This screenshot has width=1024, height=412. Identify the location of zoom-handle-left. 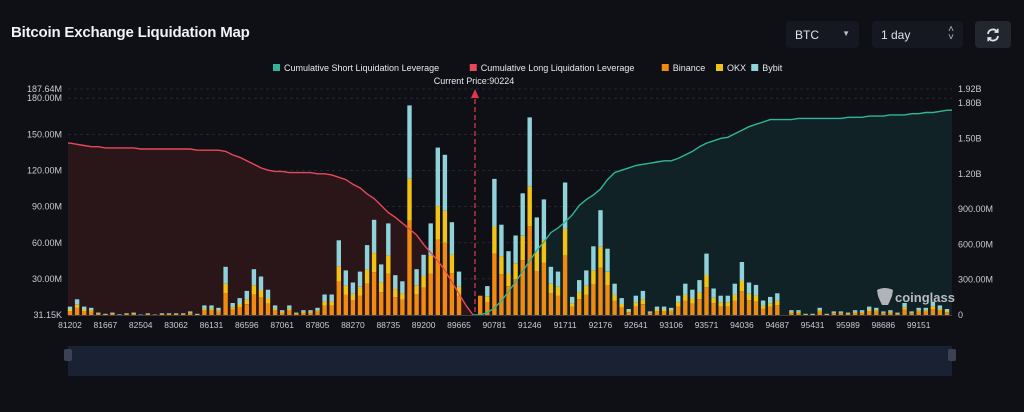
(68, 355).